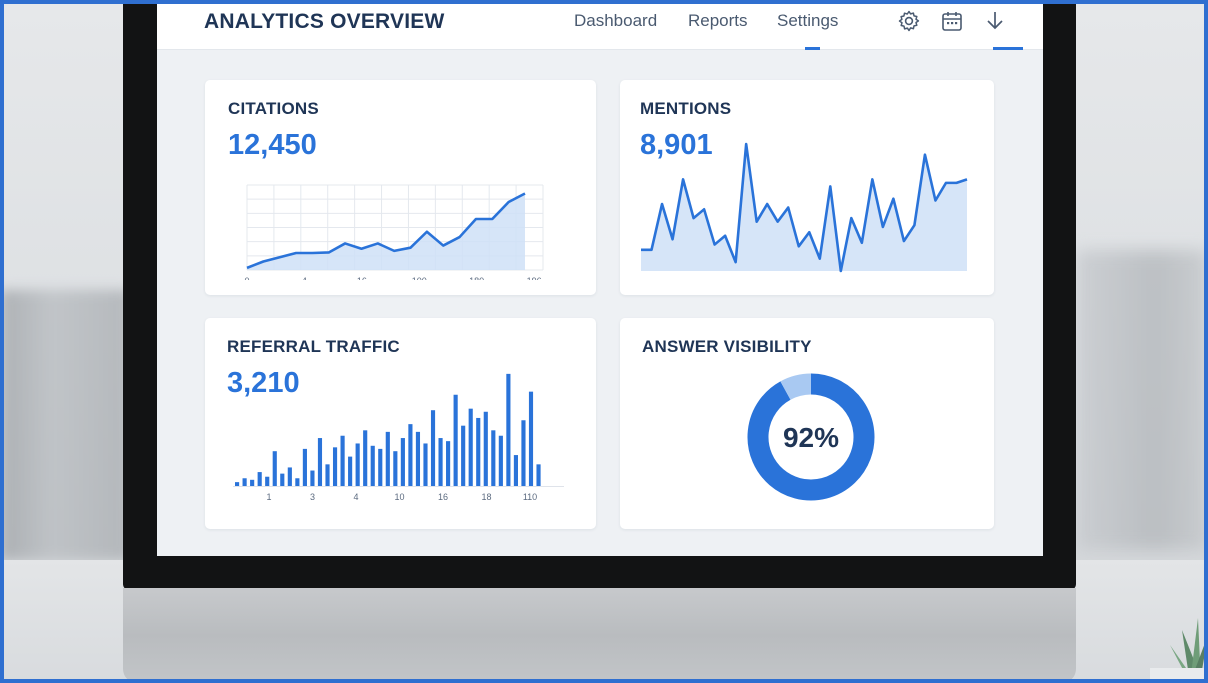 This screenshot has width=1208, height=683. What do you see at coordinates (273, 108) in the screenshot?
I see `citations-title: CITATIONS` at bounding box center [273, 108].